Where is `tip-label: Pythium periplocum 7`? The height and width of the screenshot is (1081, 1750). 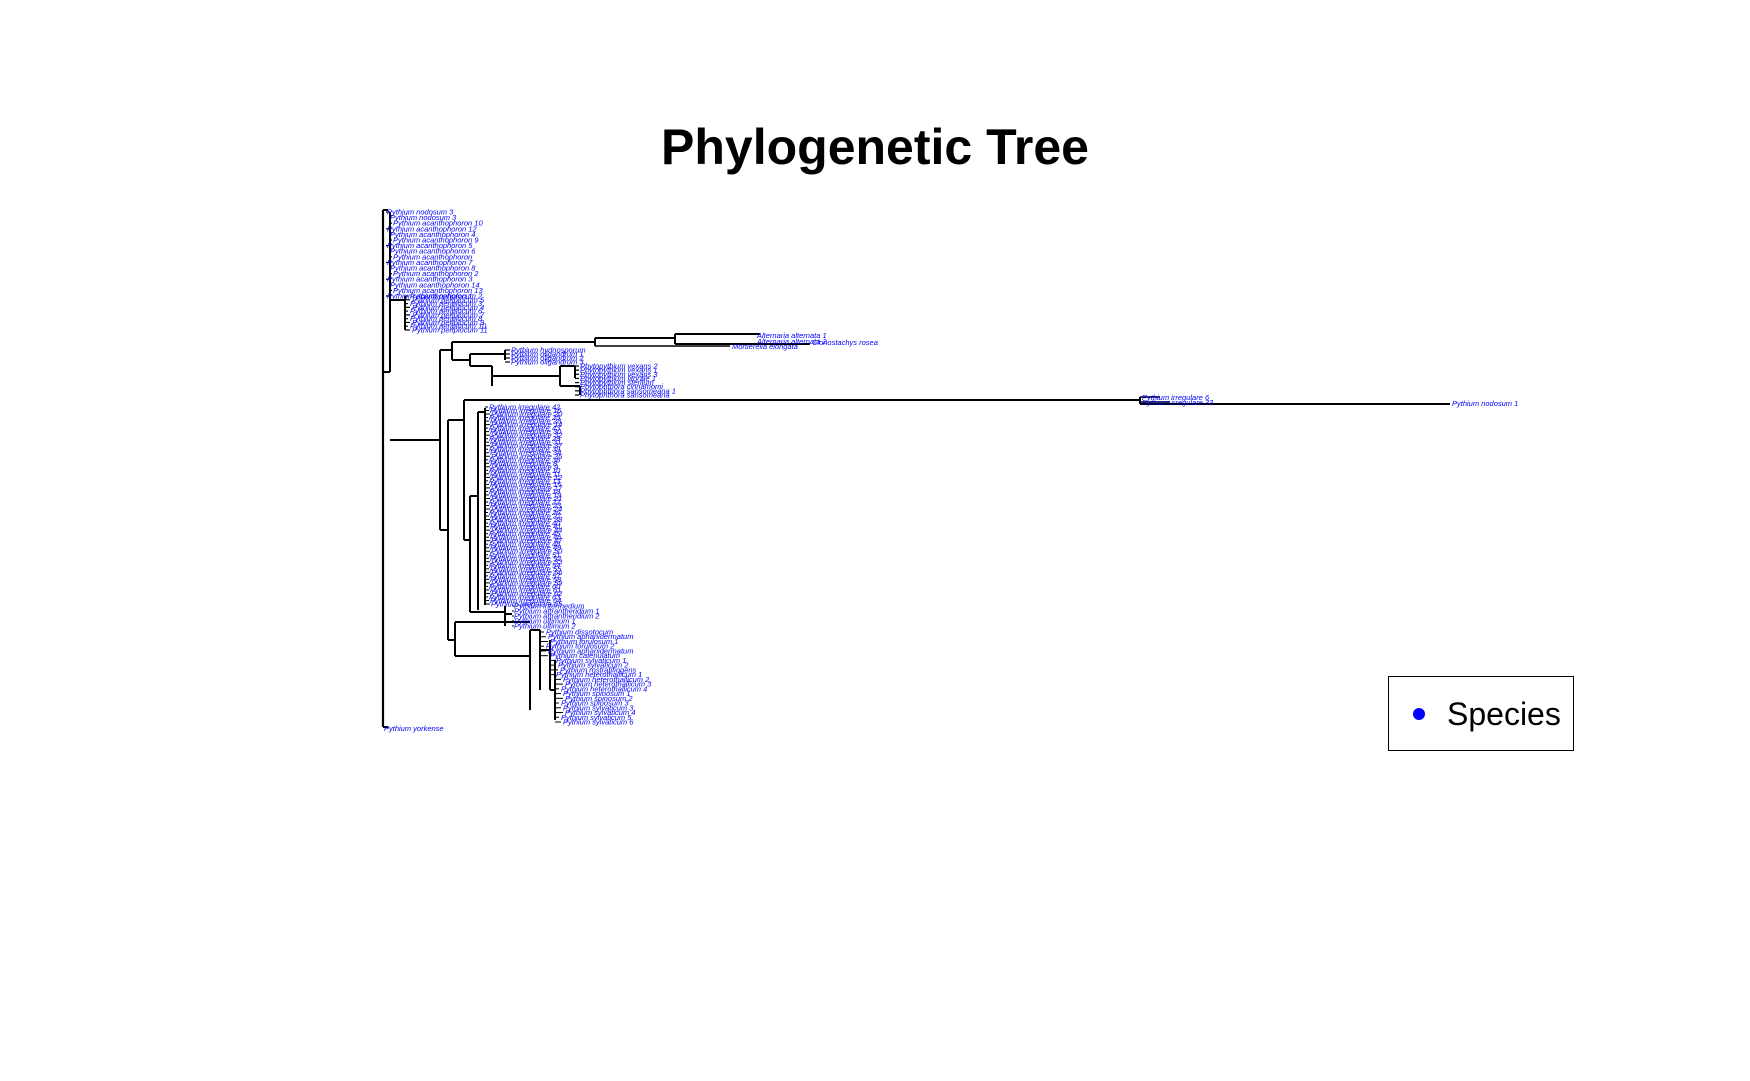
tip-label: Pythium periplocum 7 is located at coordinates (448, 314).